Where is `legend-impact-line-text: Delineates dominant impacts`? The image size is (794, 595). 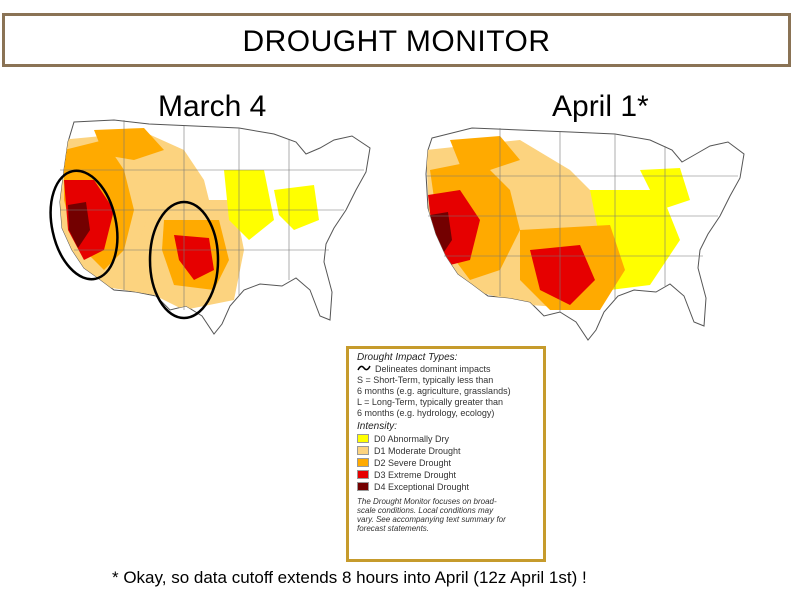
legend-impact-line-text: Delineates dominant impacts is located at coordinates (433, 369).